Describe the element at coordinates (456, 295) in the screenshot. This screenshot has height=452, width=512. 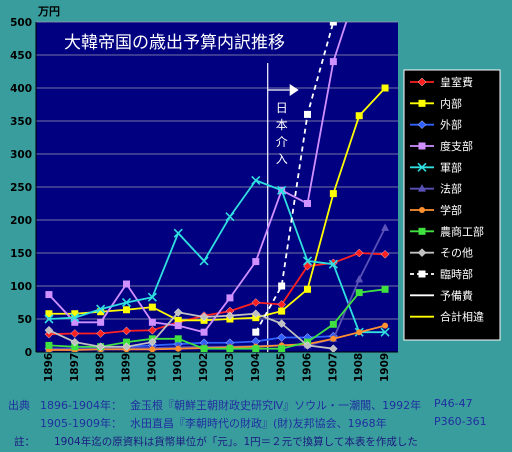
I see `legend-label: 予備費` at that location.